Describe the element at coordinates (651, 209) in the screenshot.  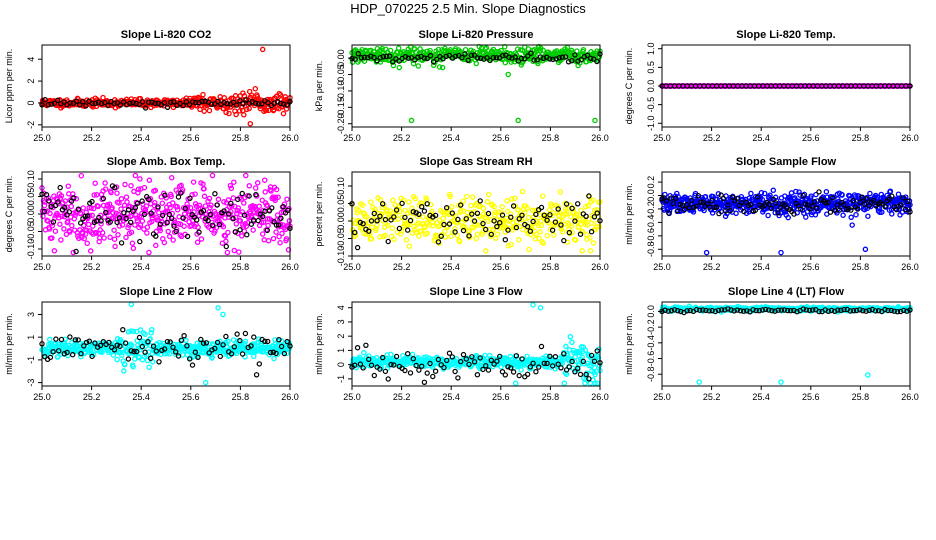
I see `y-tick-label: -0.2` at that location.